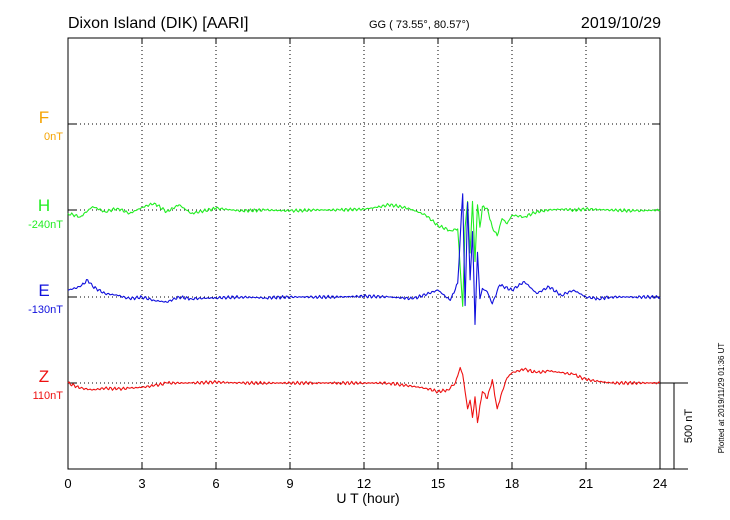 Image resolution: width=730 pixels, height=520 pixels. Describe the element at coordinates (44, 117) in the screenshot. I see `component-name-F: F` at that location.